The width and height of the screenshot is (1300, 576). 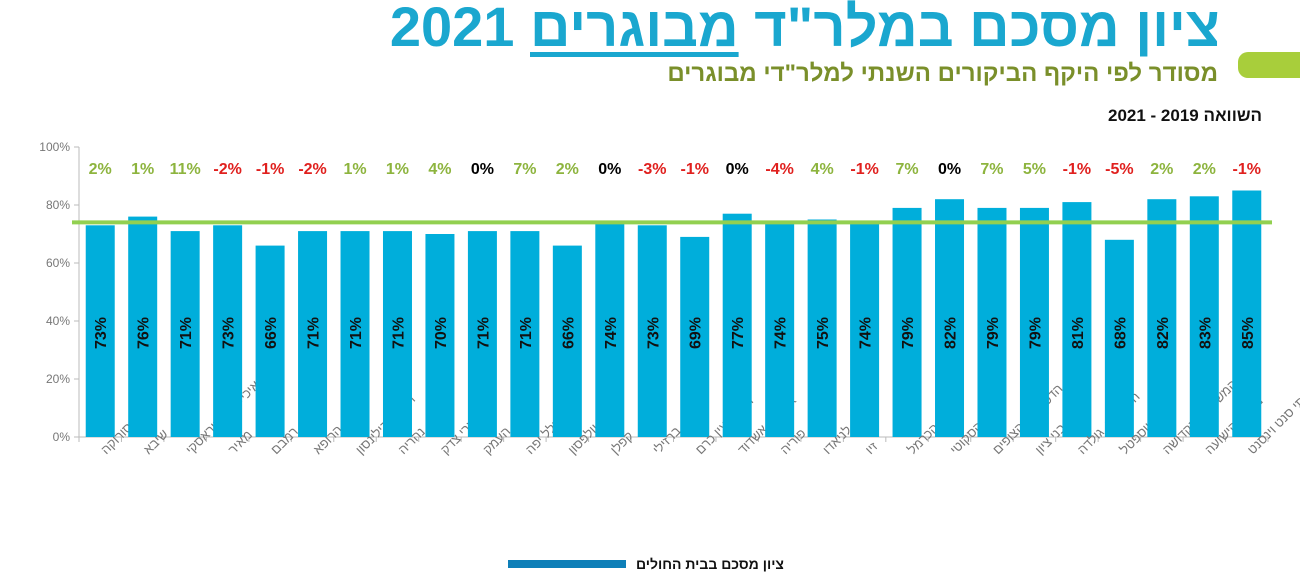 What do you see at coordinates (58, 321) in the screenshot?
I see `y-tick-label: 40%` at bounding box center [58, 321].